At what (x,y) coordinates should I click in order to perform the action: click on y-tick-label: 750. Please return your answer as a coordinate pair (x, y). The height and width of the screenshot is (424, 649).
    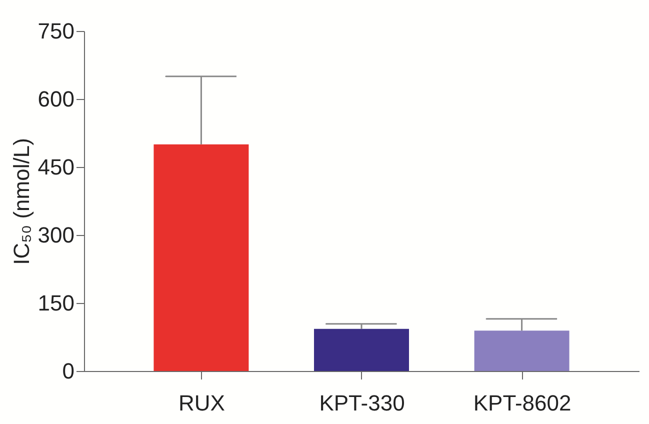
    Looking at the image, I should click on (56, 31).